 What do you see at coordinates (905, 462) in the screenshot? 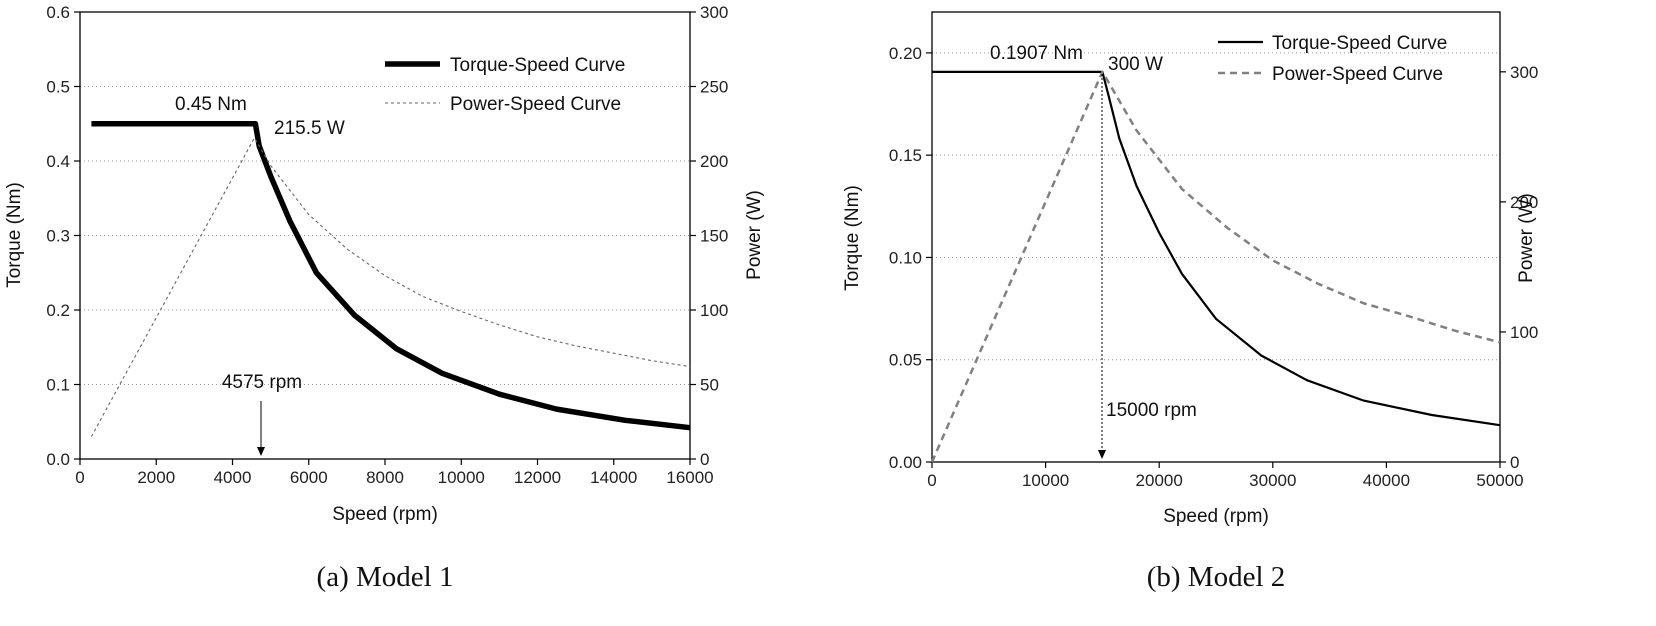
I see `y-tick-label: 0.00` at bounding box center [905, 462].